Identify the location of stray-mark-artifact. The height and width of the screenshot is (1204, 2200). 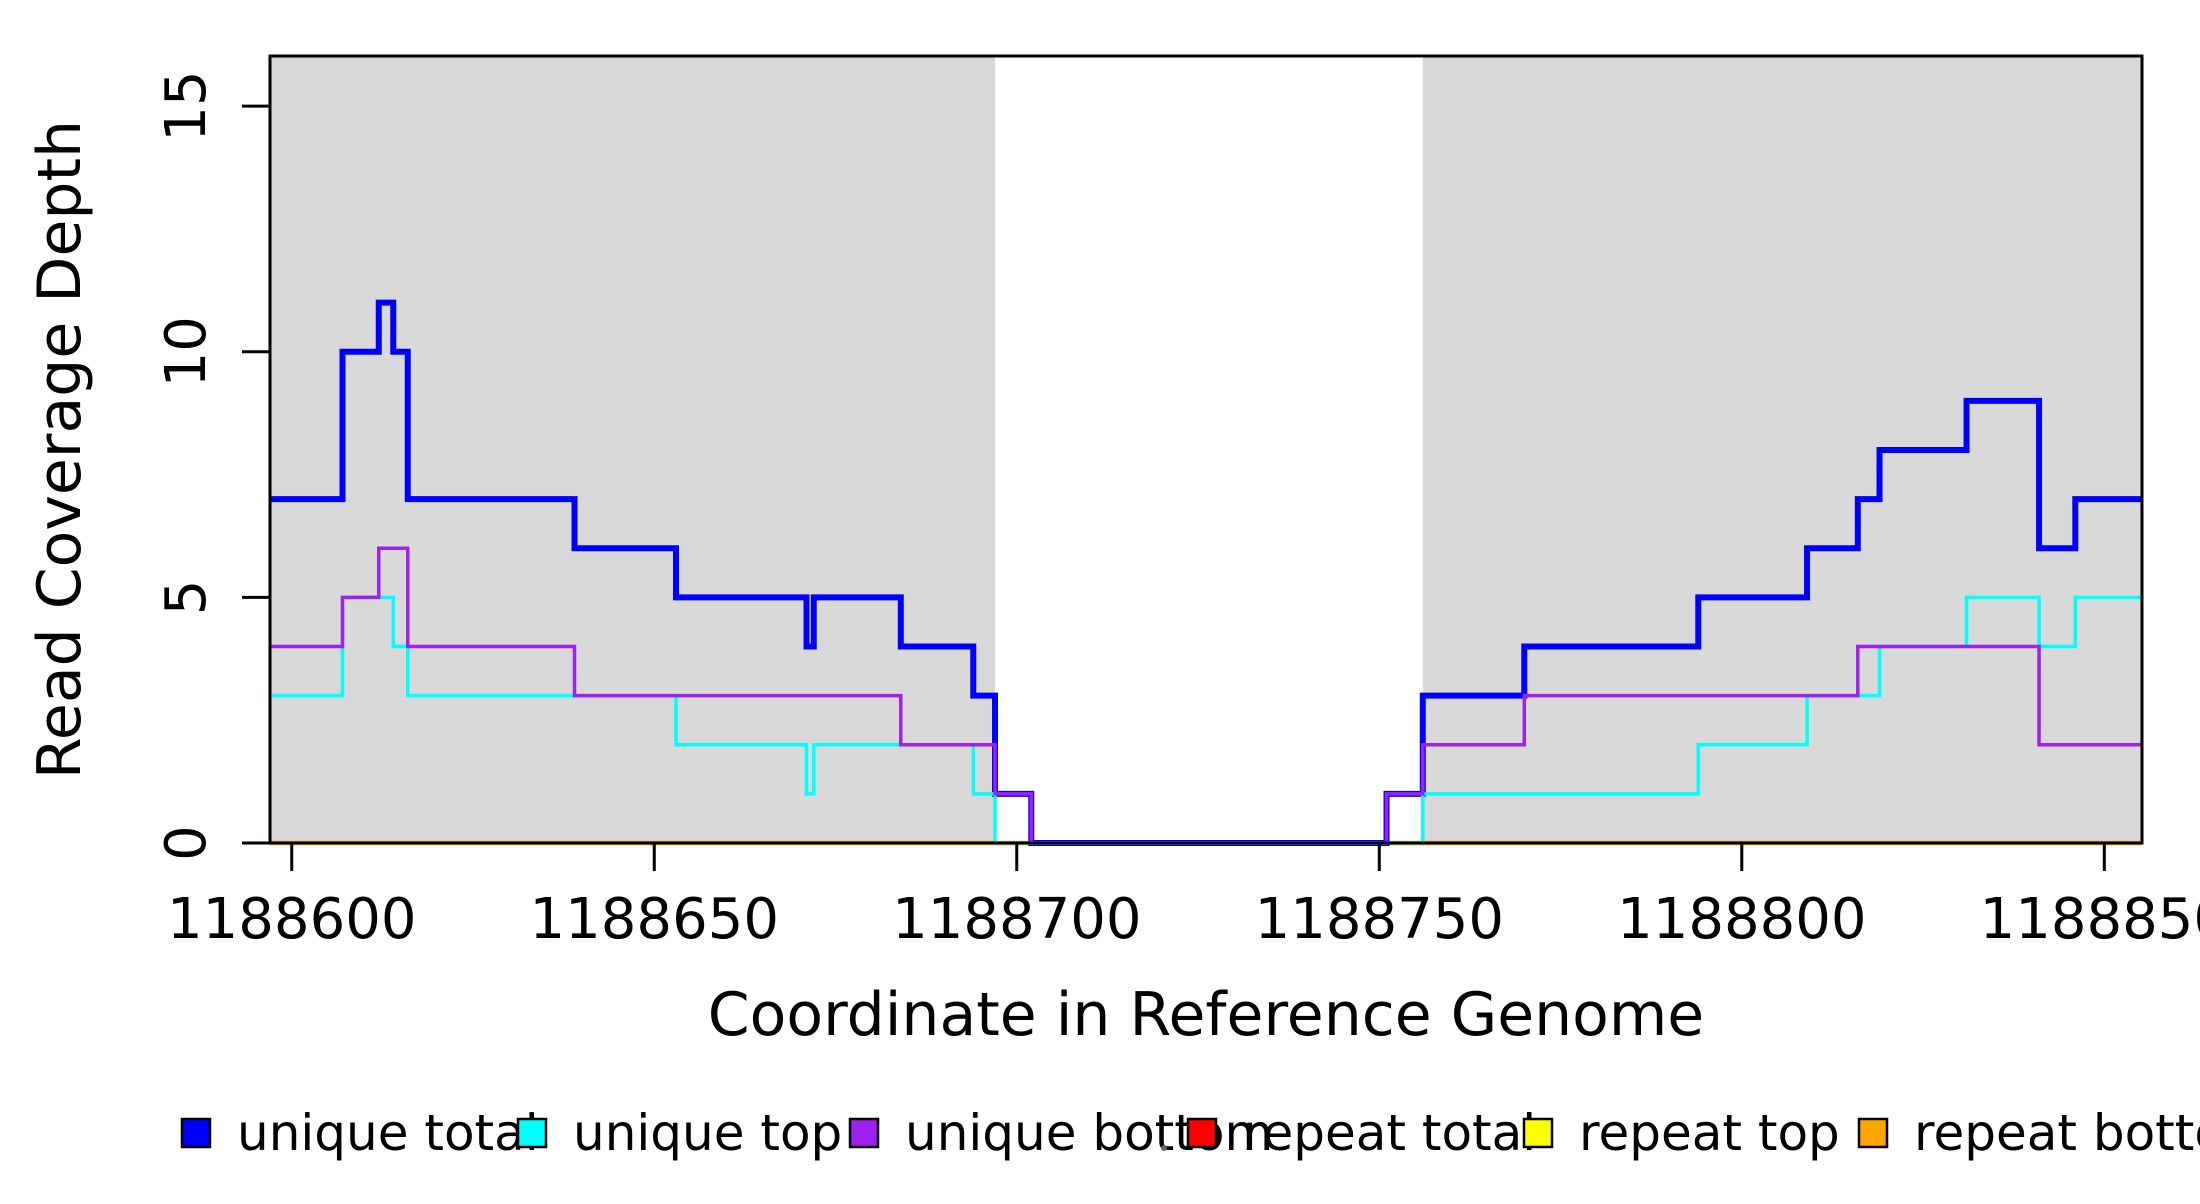
(1164, 1148).